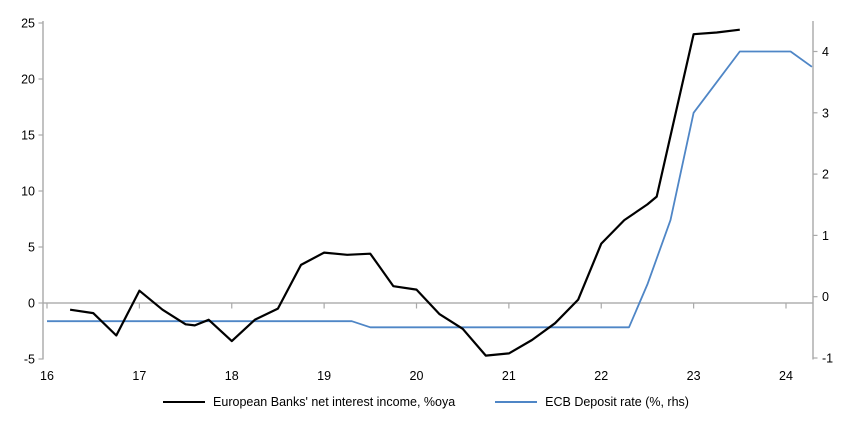  Describe the element at coordinates (31, 248) in the screenshot. I see `left-axis-tick-label: 5` at that location.